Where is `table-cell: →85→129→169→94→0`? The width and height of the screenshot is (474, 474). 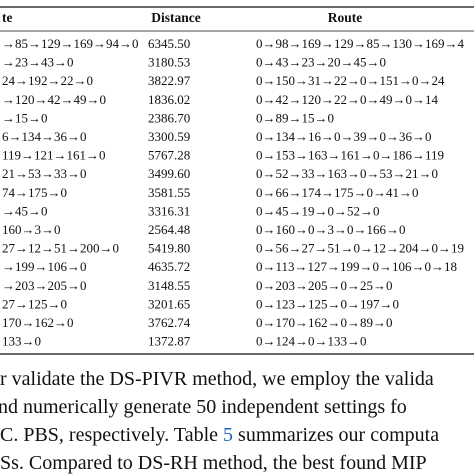 table-cell: →85→129→169→94→0 is located at coordinates (70, 43).